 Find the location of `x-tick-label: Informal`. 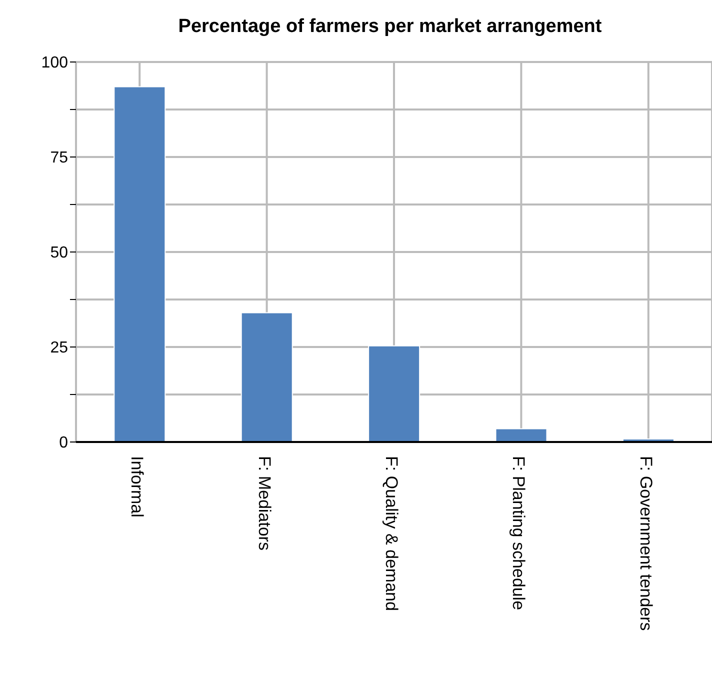

x-tick-label: Informal is located at coordinates (137, 487).